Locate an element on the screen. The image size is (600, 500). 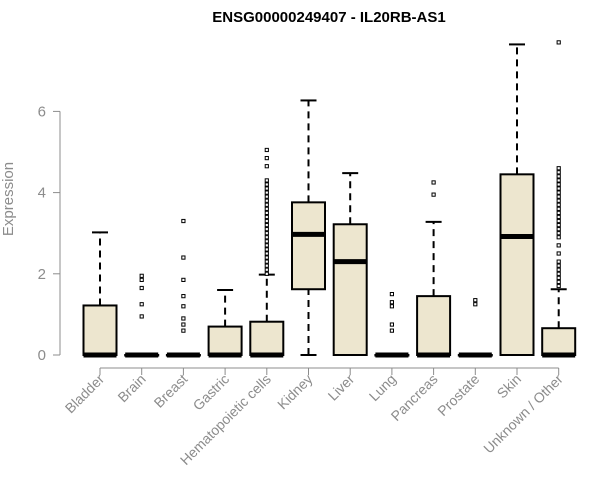
x-tick-label: Liver is located at coordinates (341, 387).